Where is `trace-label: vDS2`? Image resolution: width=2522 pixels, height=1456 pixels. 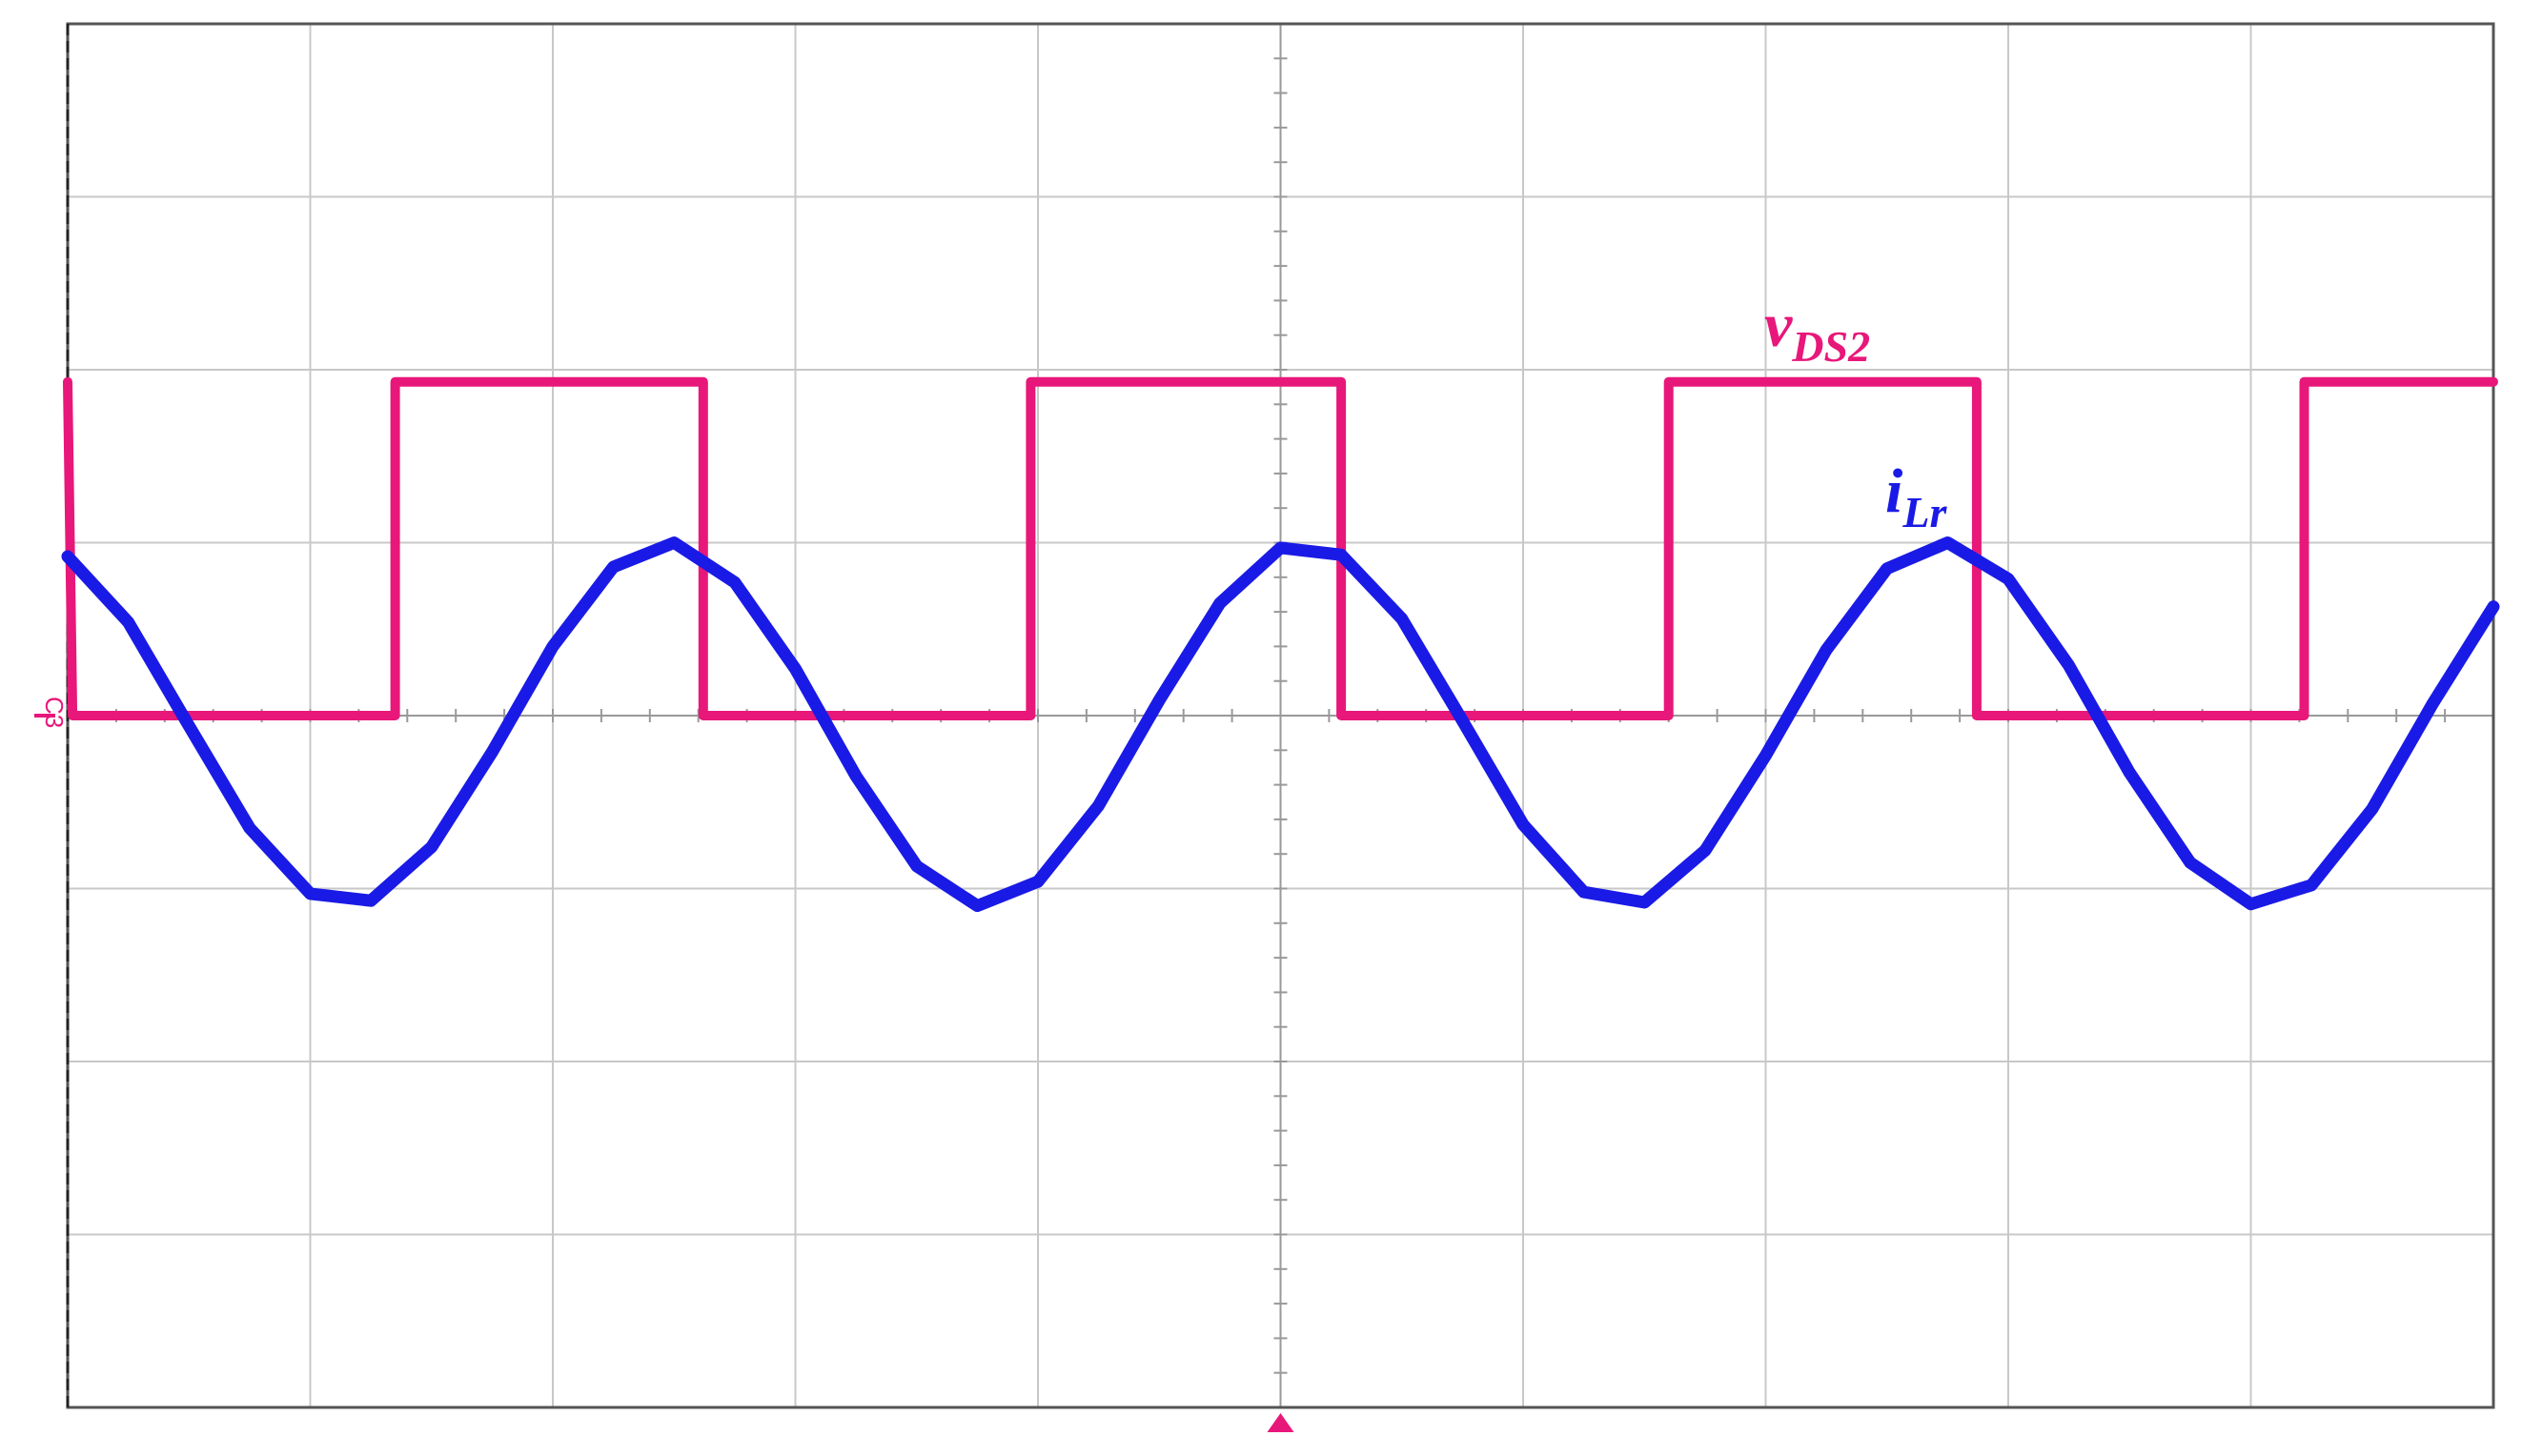
trace-label: vDS2 is located at coordinates (1817, 331).